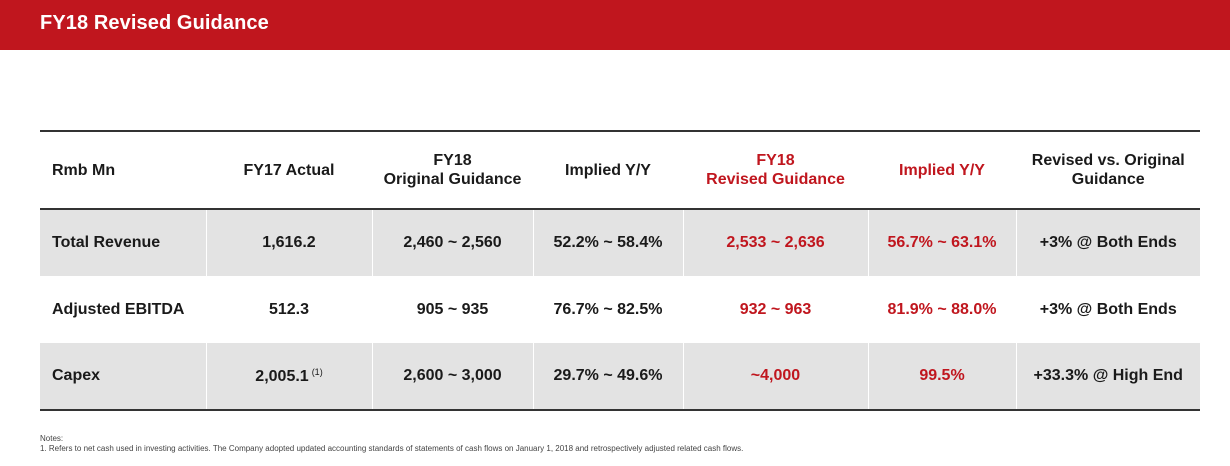 The image size is (1230, 466). Describe the element at coordinates (452, 242) in the screenshot. I see `original-guidance-cell: 2,460 ~ 2,560` at that location.